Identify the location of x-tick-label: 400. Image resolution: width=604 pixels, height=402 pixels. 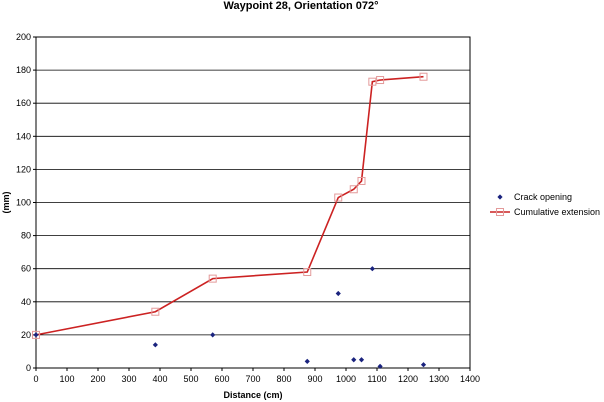
(159, 379).